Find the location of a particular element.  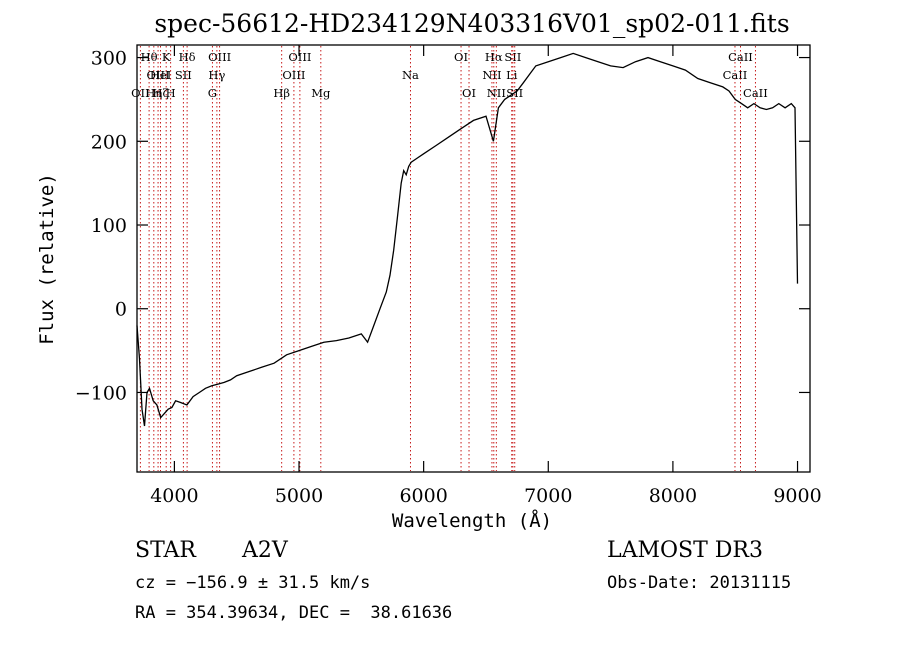

redshift-value: cz = −156.9 ± 31.5 km/s is located at coordinates (253, 583).